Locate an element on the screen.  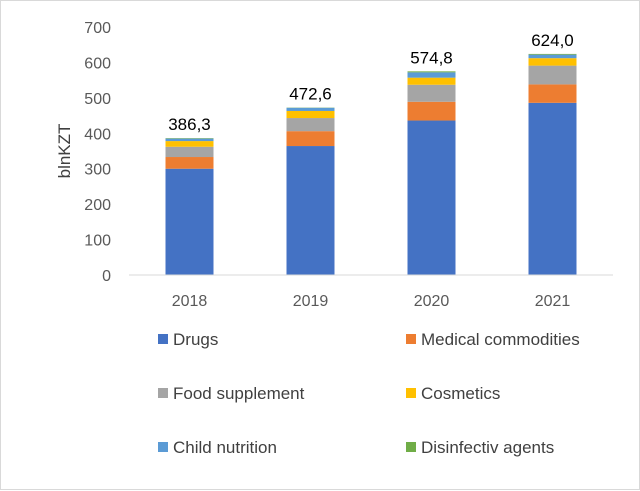
bar-segment-drugs-2018 is located at coordinates (190, 222).